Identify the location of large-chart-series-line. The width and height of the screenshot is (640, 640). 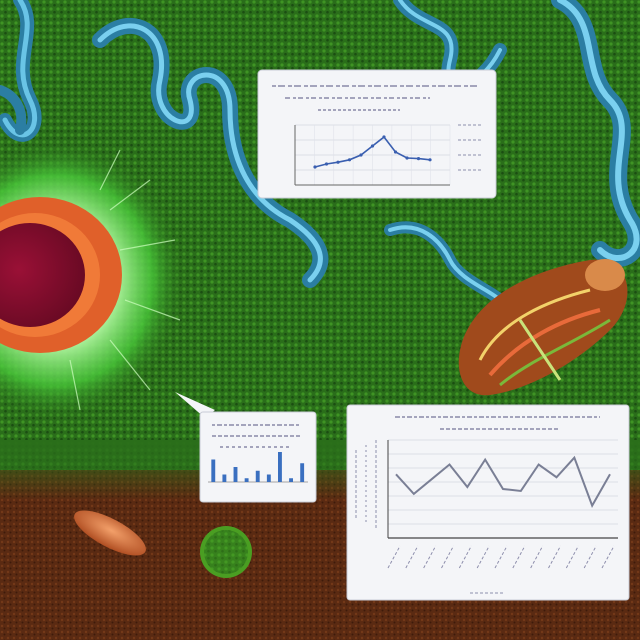
(503, 482).